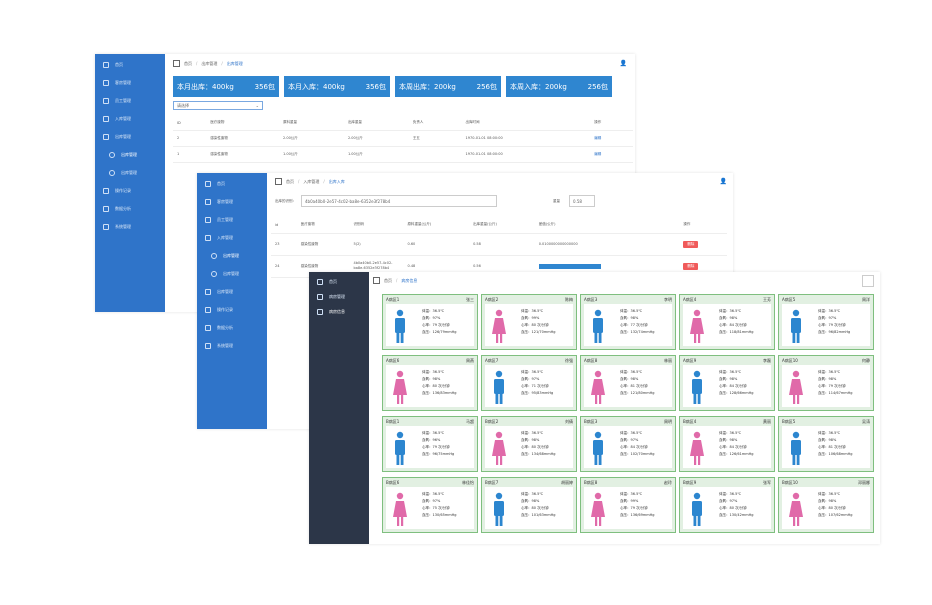  I want to click on patient-card-header: A病区8 林丽, so click(628, 361).